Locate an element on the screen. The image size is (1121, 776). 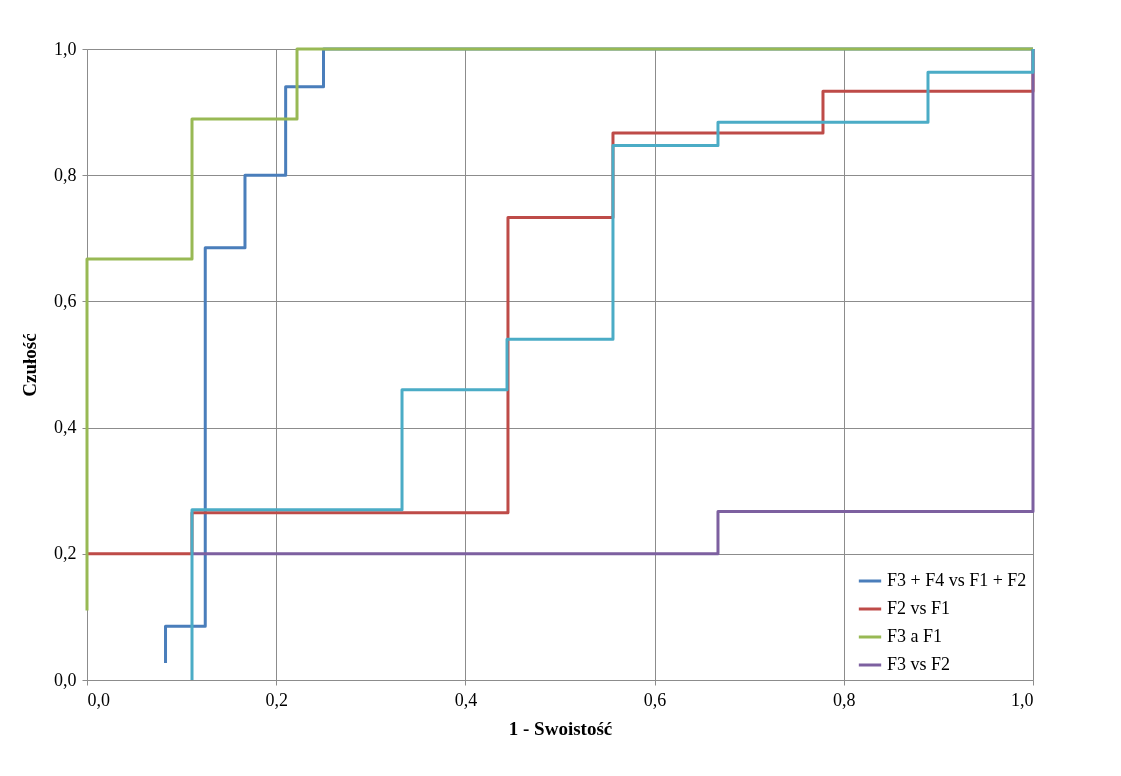
x-tick-label: 0,4 is located at coordinates (466, 699).